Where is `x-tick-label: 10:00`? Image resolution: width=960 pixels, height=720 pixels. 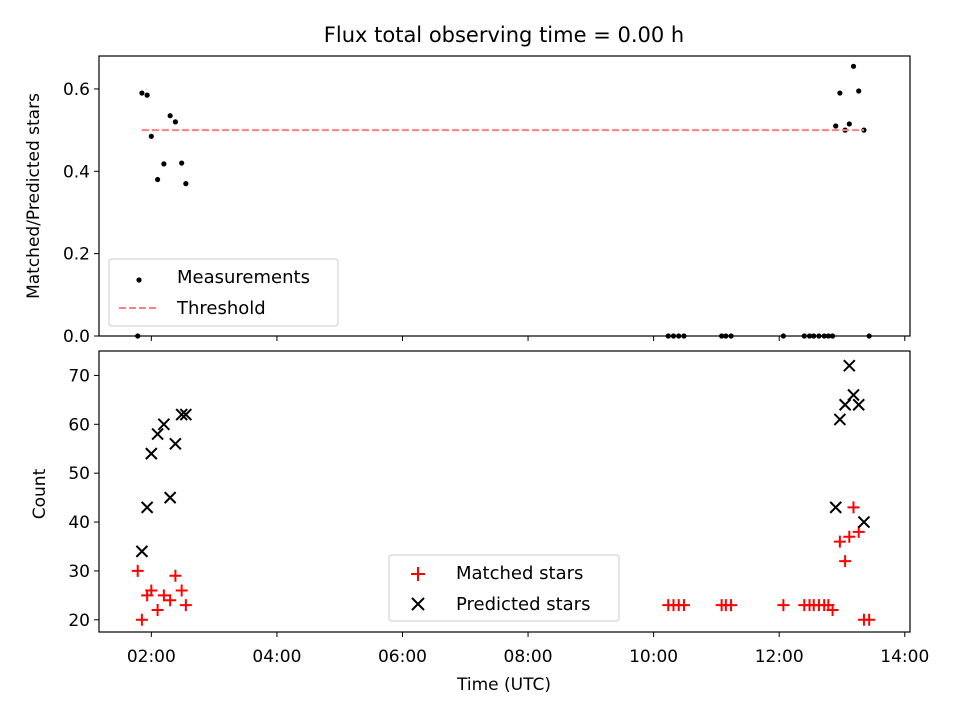 x-tick-label: 10:00 is located at coordinates (653, 657).